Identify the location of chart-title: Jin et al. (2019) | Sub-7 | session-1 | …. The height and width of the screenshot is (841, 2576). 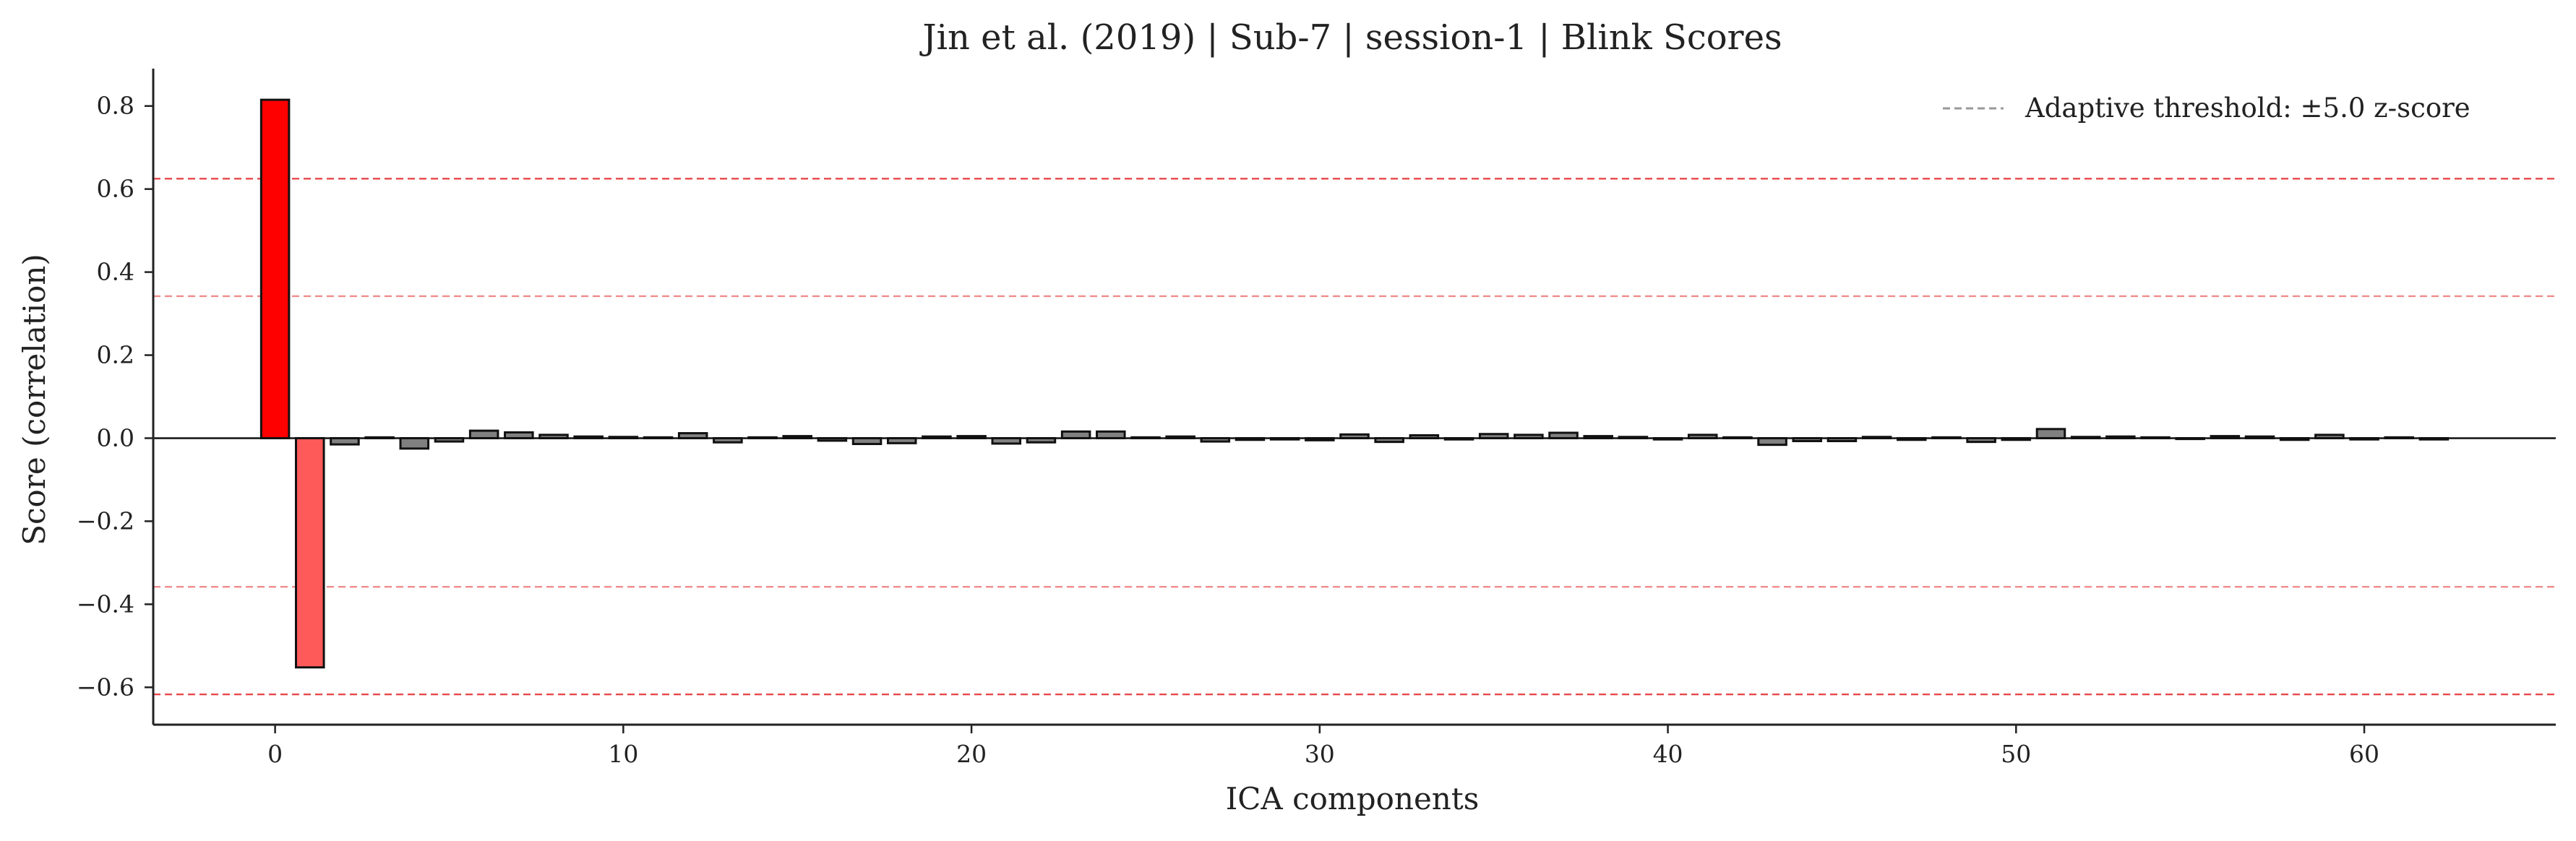
(1351, 37).